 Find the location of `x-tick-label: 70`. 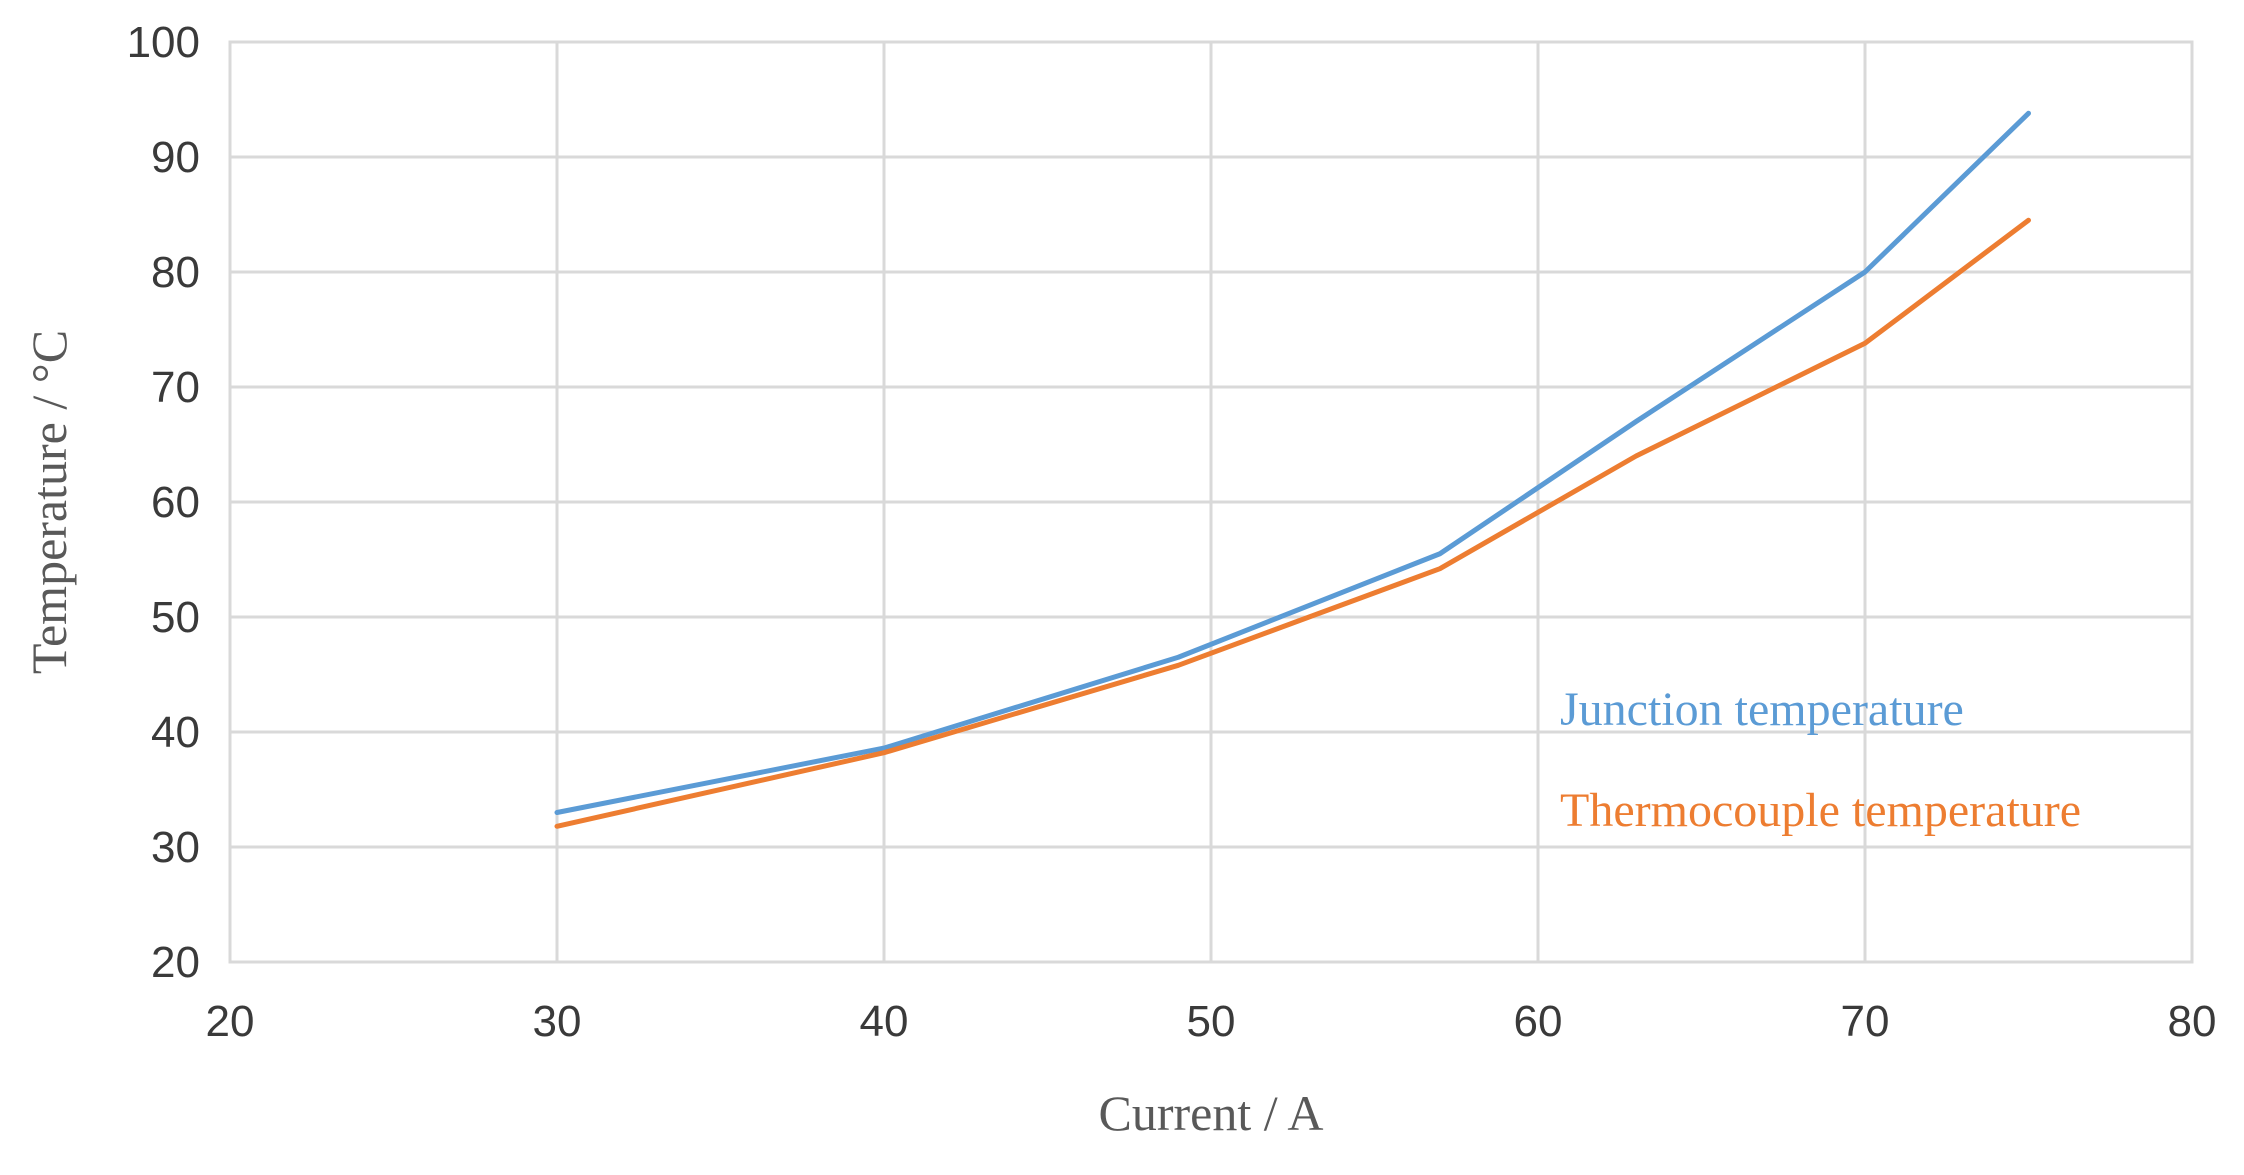

x-tick-label: 70 is located at coordinates (1865, 1021).